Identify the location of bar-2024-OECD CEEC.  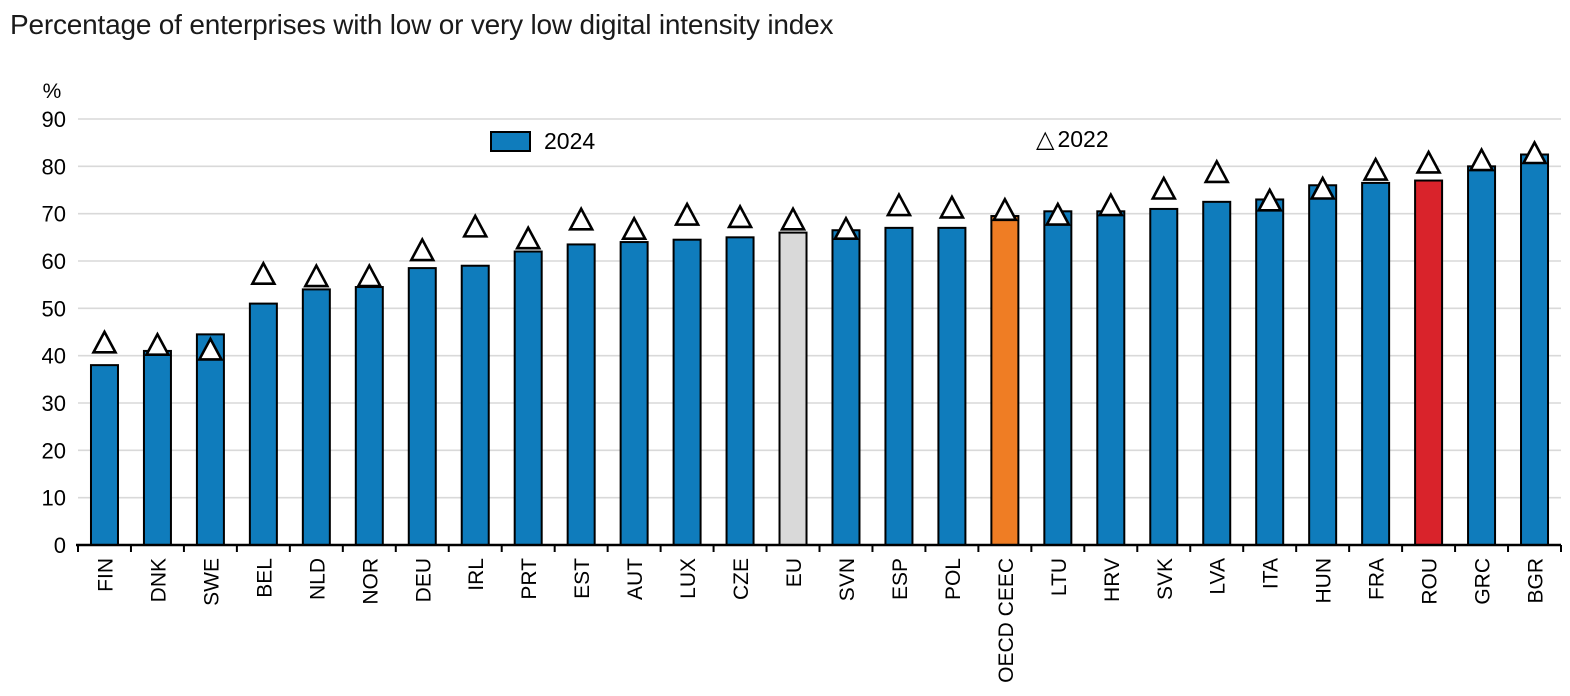
(1005, 381).